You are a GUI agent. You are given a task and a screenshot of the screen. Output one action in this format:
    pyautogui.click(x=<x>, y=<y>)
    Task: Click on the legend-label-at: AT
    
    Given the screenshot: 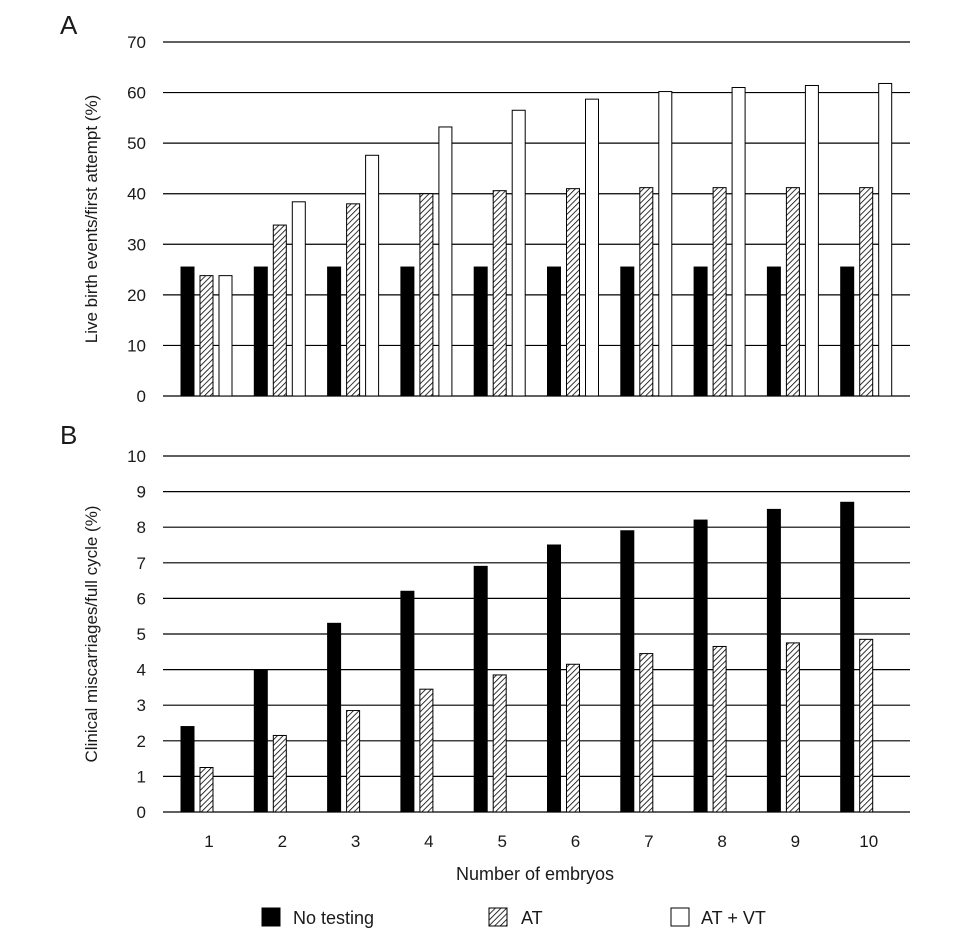 What is the action you would take?
    pyautogui.click(x=532, y=918)
    